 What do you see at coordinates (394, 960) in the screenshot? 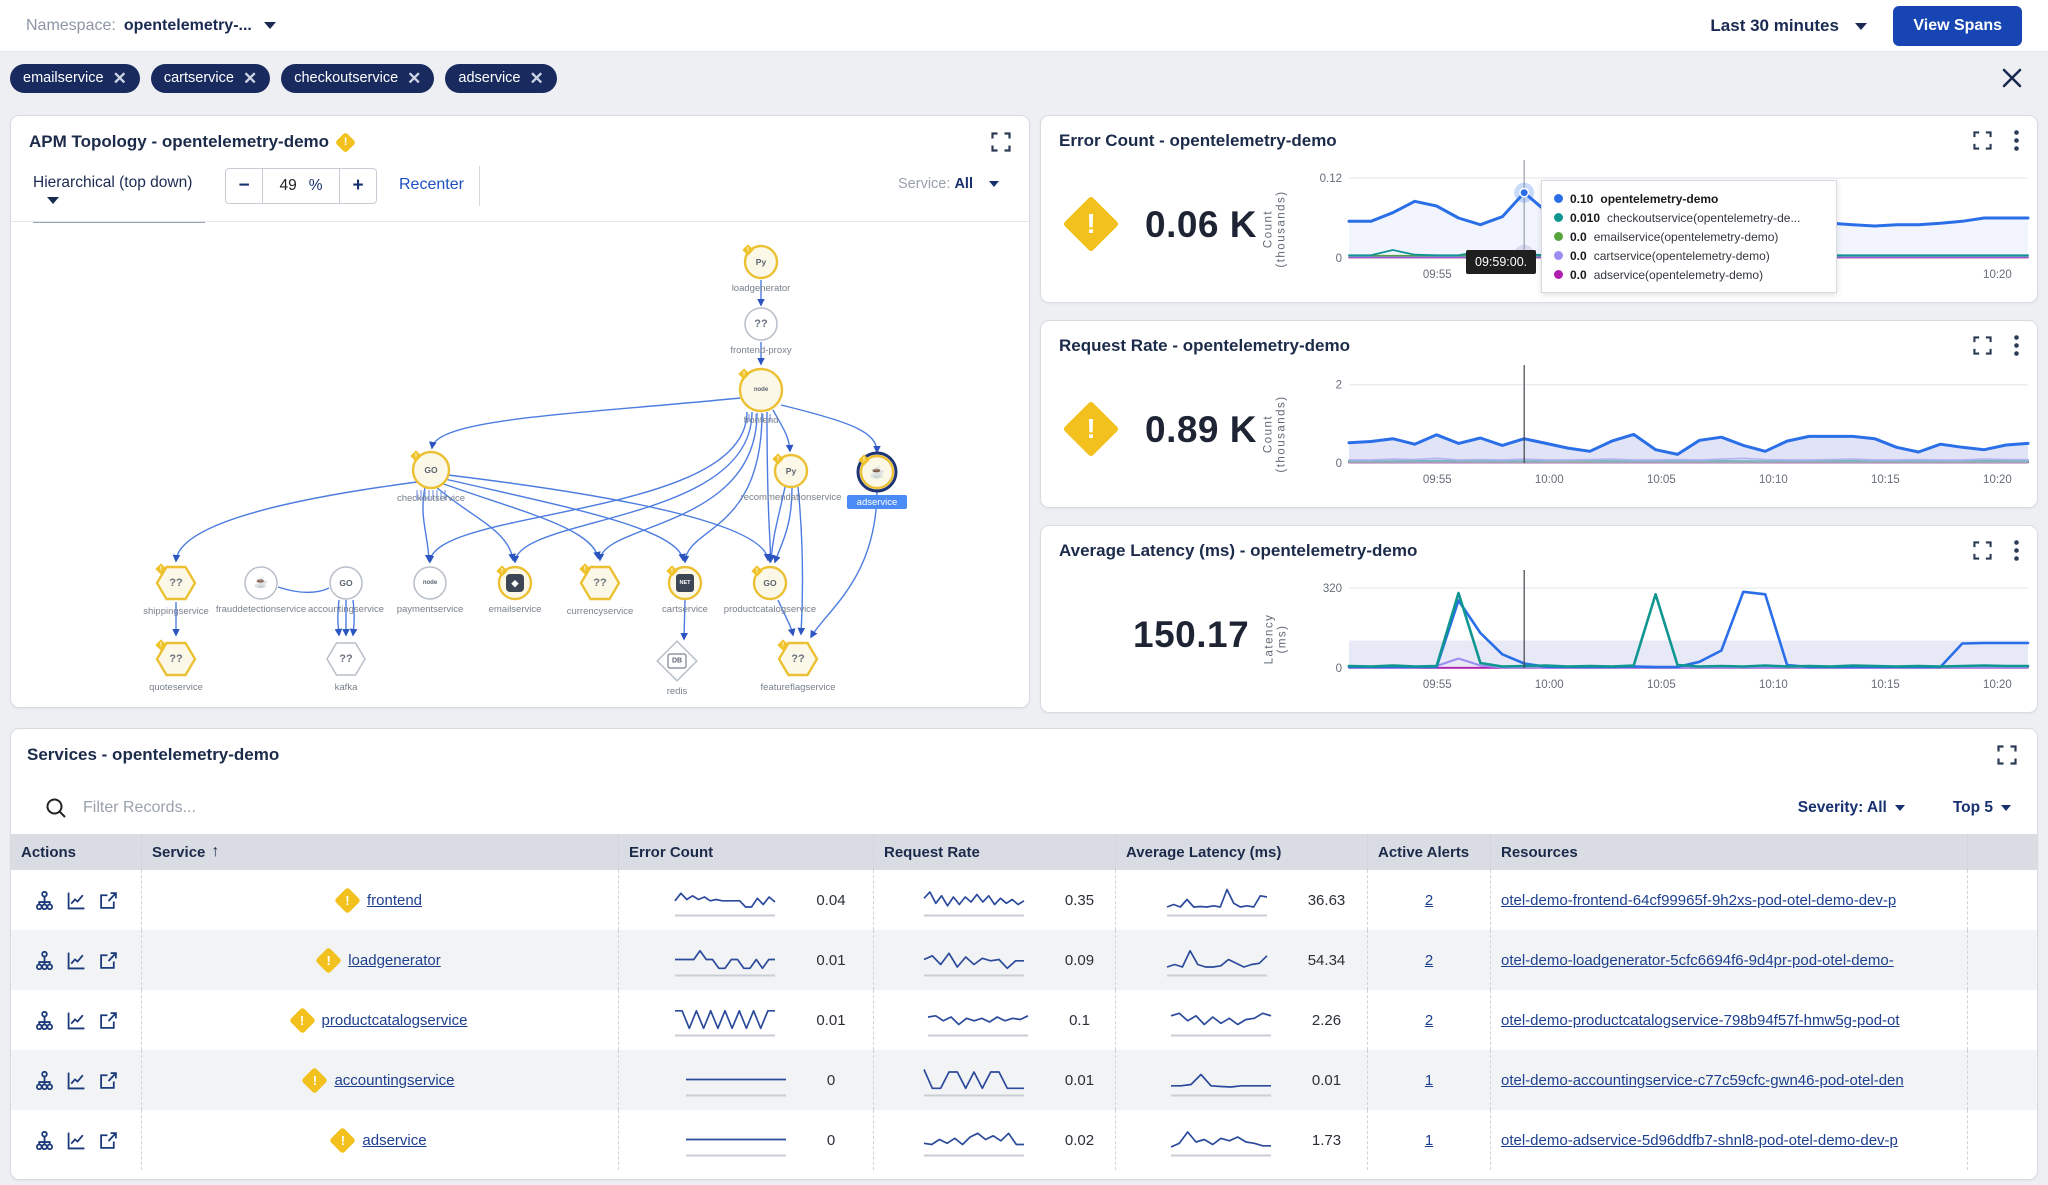
I see `service-link: loadgenerator` at bounding box center [394, 960].